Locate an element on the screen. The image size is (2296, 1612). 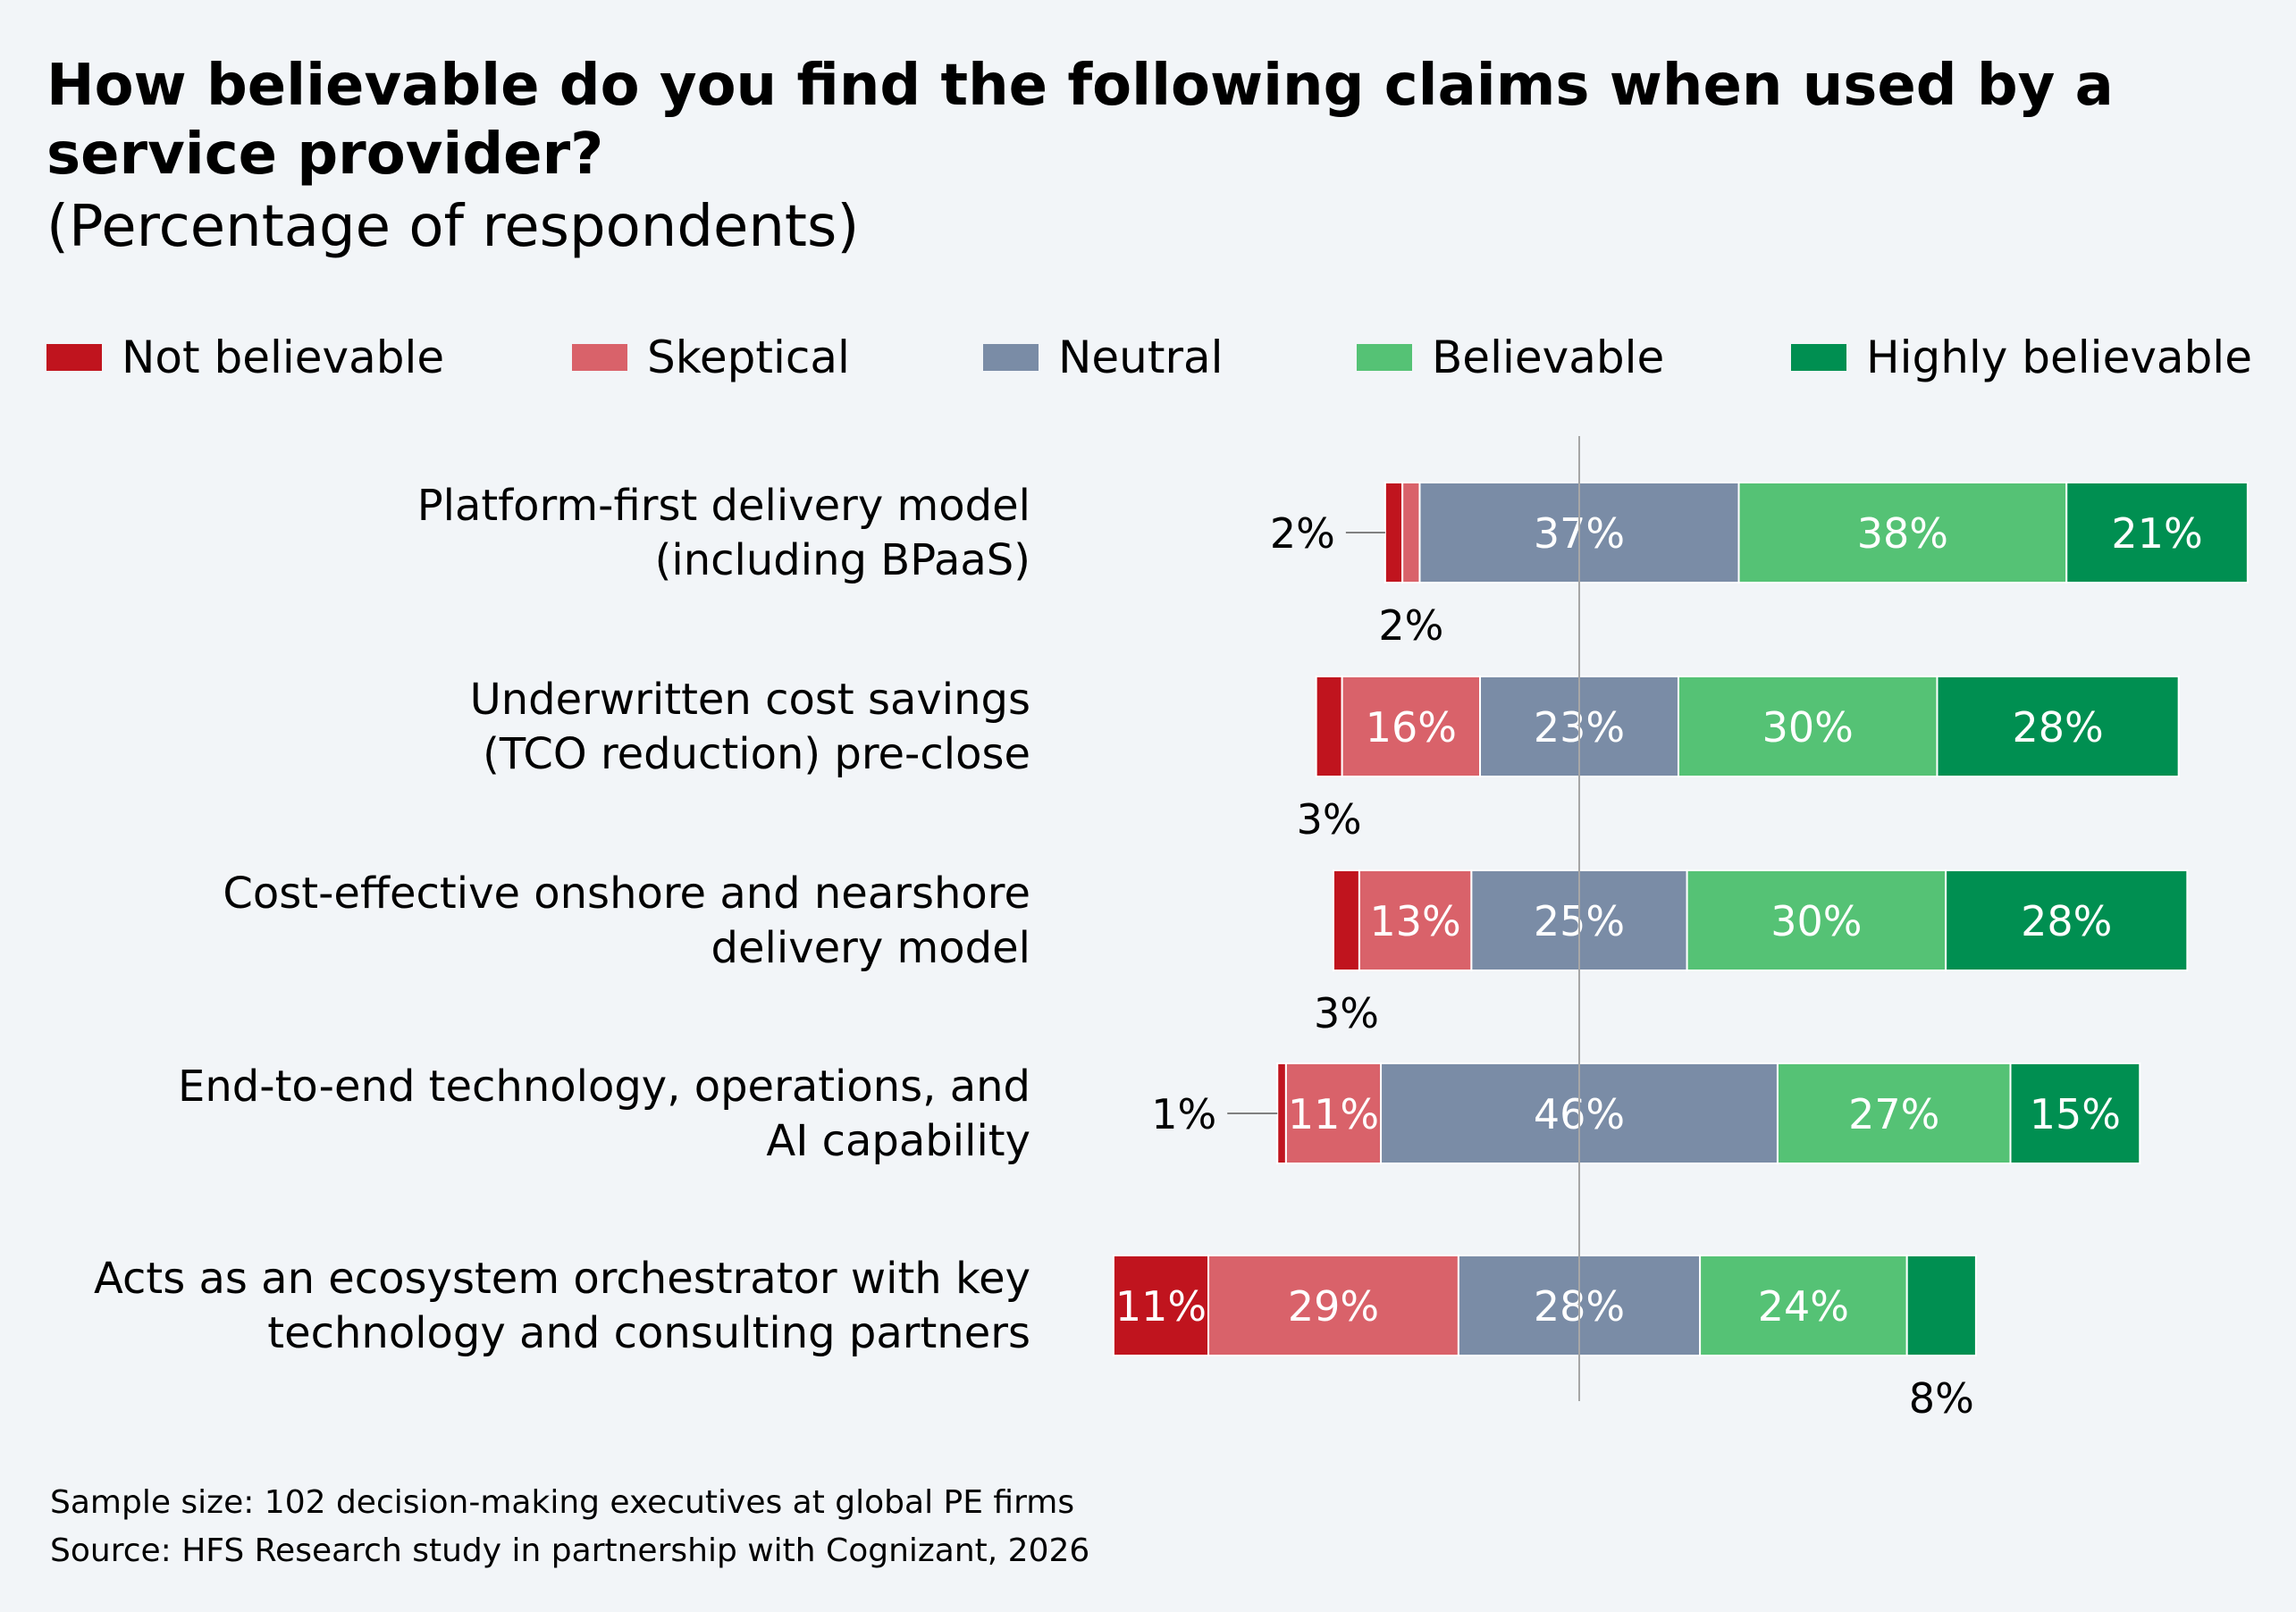
data-label: 27% is located at coordinates (1893, 1114).